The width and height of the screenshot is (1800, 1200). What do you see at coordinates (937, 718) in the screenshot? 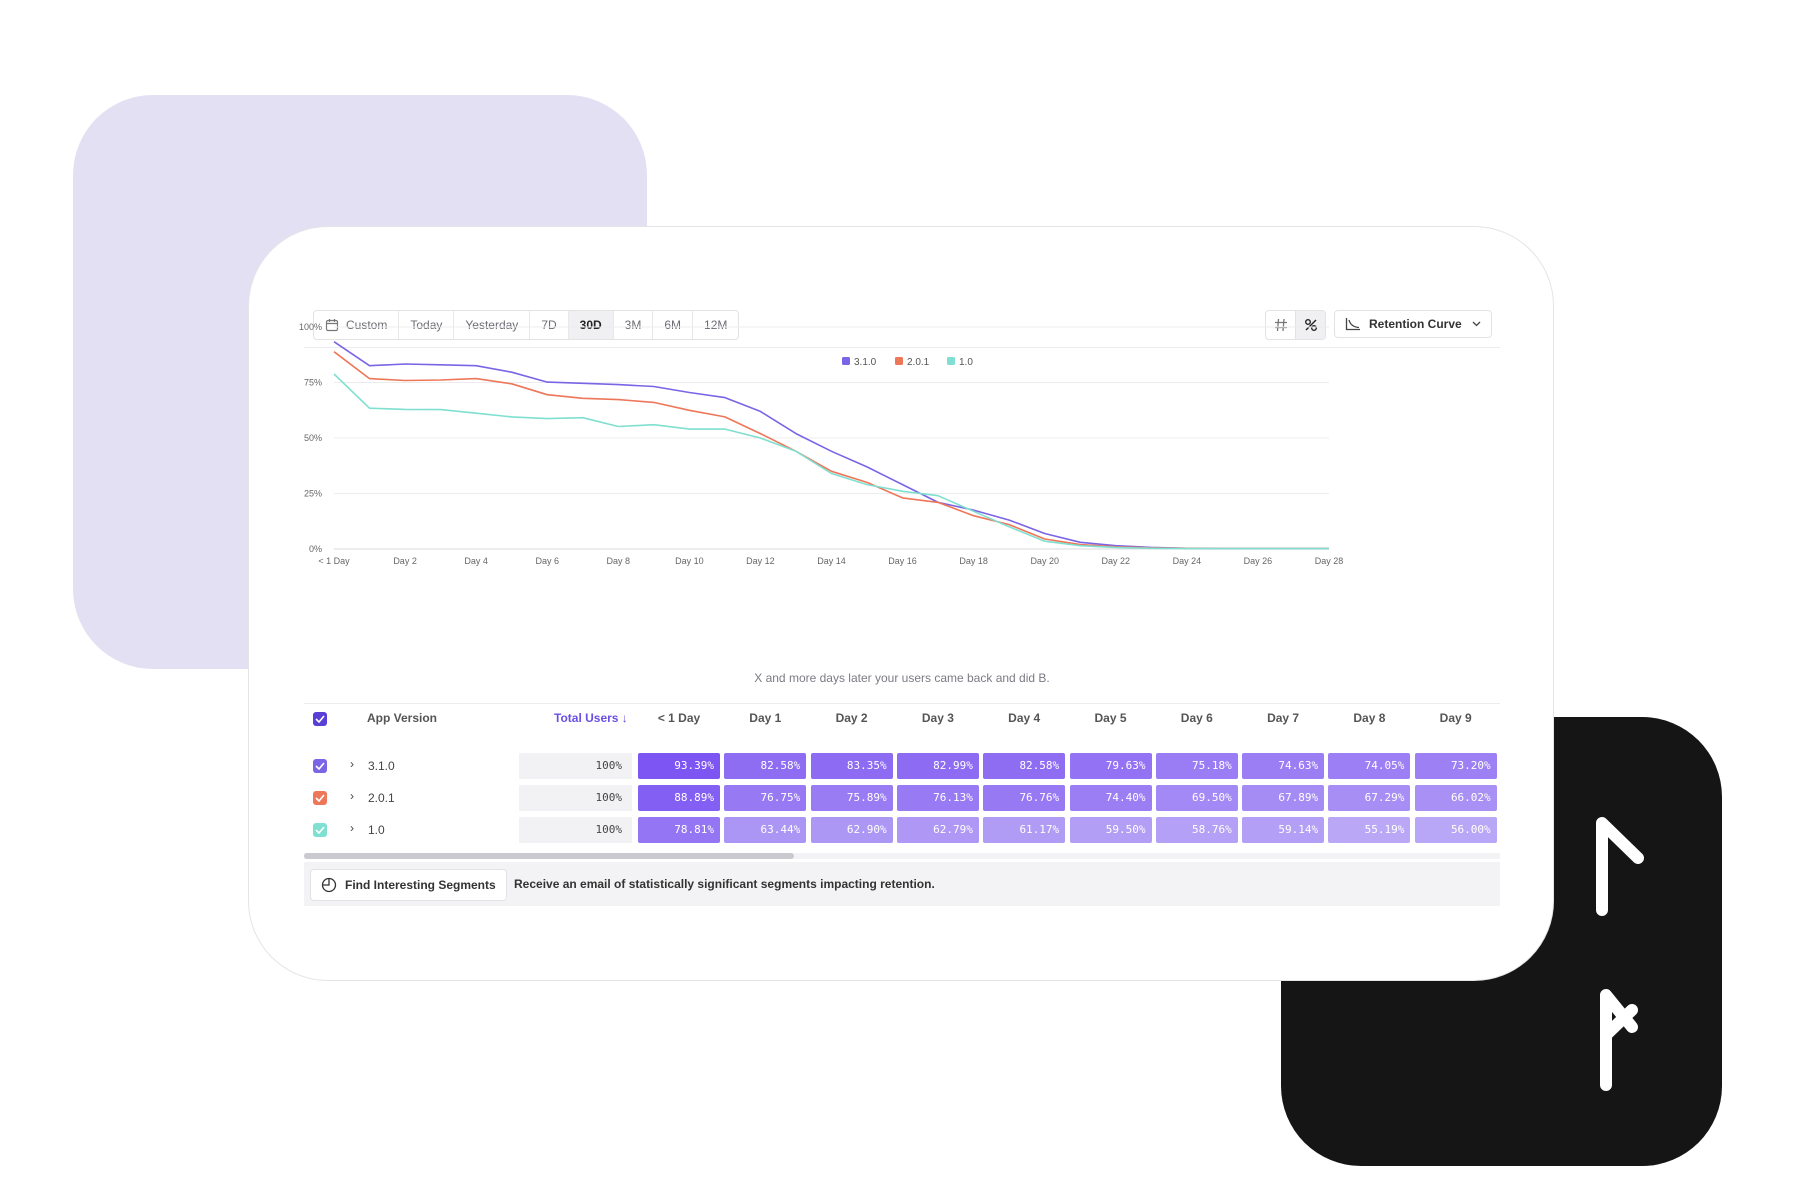
I see `day-column-header: Day 3` at bounding box center [937, 718].